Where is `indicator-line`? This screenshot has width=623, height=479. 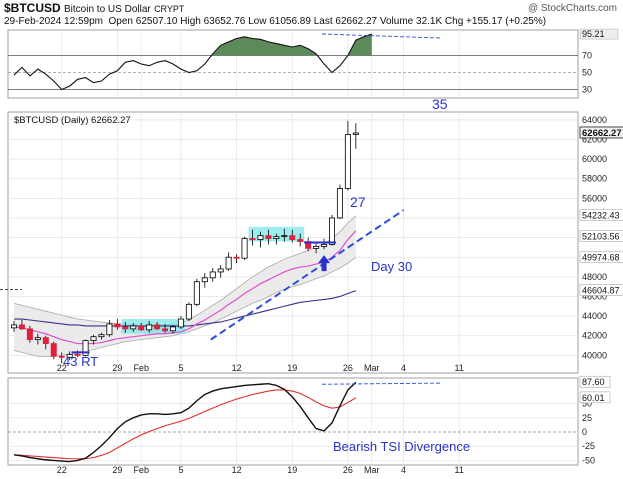 indicator-line is located at coordinates (192, 62).